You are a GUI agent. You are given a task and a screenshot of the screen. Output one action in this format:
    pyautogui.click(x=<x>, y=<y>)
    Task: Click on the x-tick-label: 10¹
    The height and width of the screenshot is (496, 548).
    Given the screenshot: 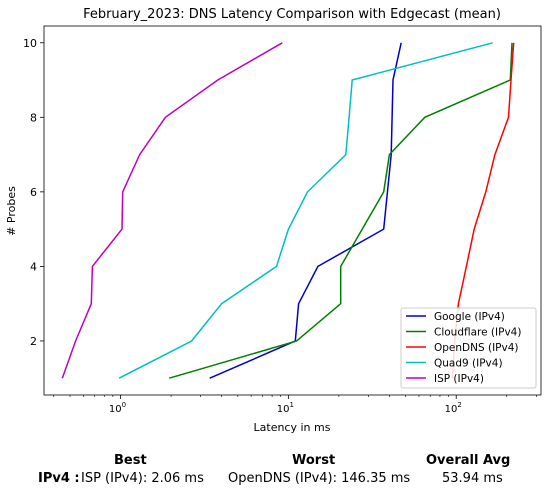 What is the action you would take?
    pyautogui.click(x=285, y=408)
    